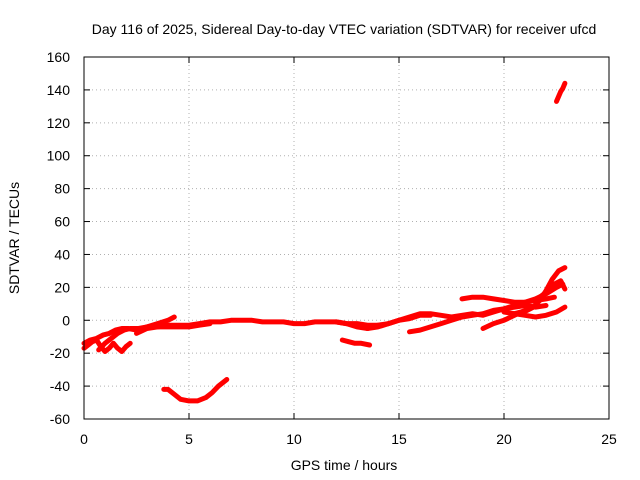 This screenshot has width=640, height=480. Describe the element at coordinates (399, 321) in the screenshot. I see `series-track-h` at that location.